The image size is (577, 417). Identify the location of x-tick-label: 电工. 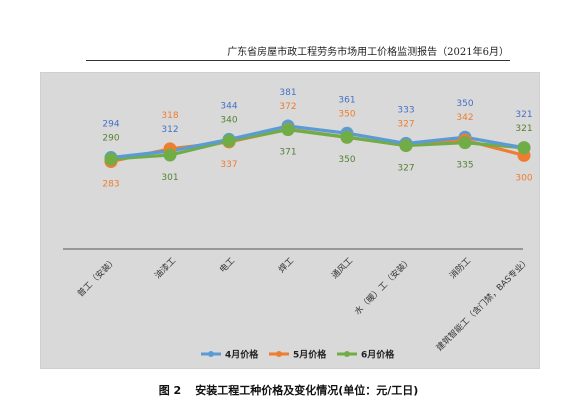
(227, 265).